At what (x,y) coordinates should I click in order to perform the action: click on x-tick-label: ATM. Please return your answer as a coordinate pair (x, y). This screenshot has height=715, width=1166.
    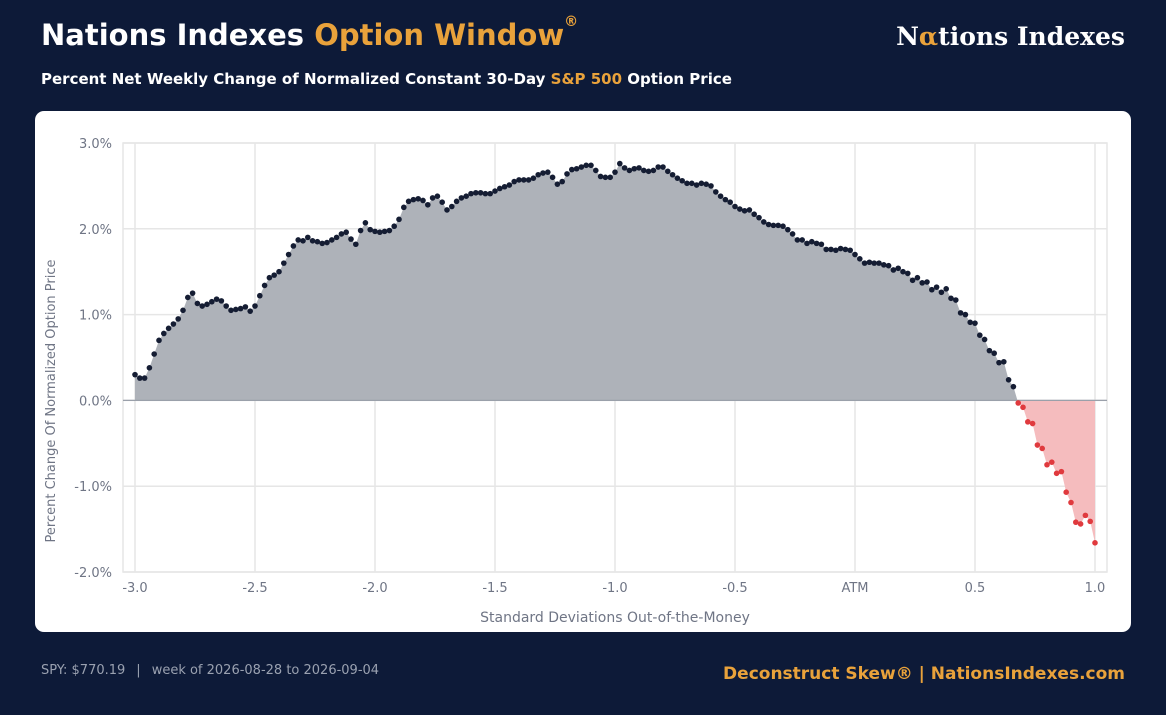
    Looking at the image, I should click on (854, 588).